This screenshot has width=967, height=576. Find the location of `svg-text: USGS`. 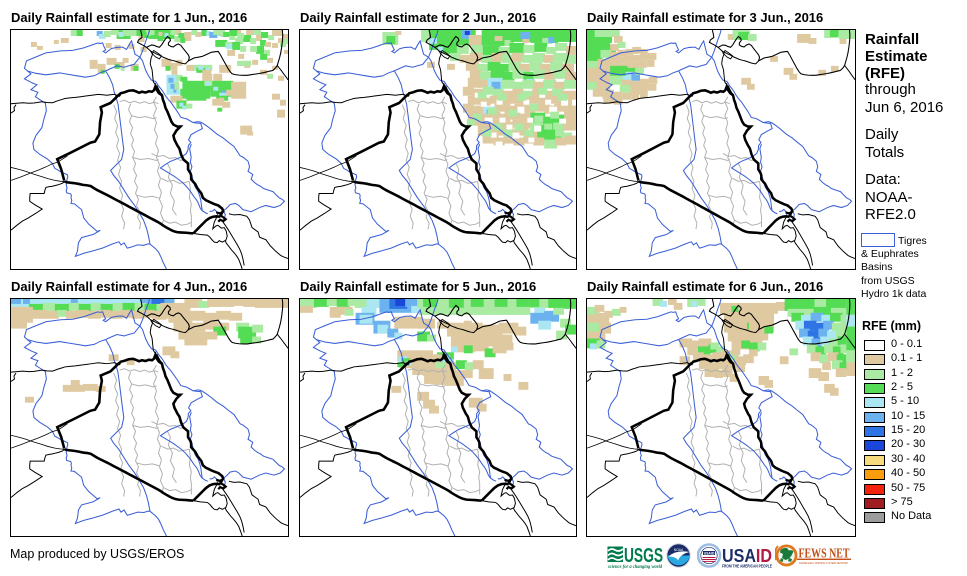

svg-text: USGS is located at coordinates (643, 556).